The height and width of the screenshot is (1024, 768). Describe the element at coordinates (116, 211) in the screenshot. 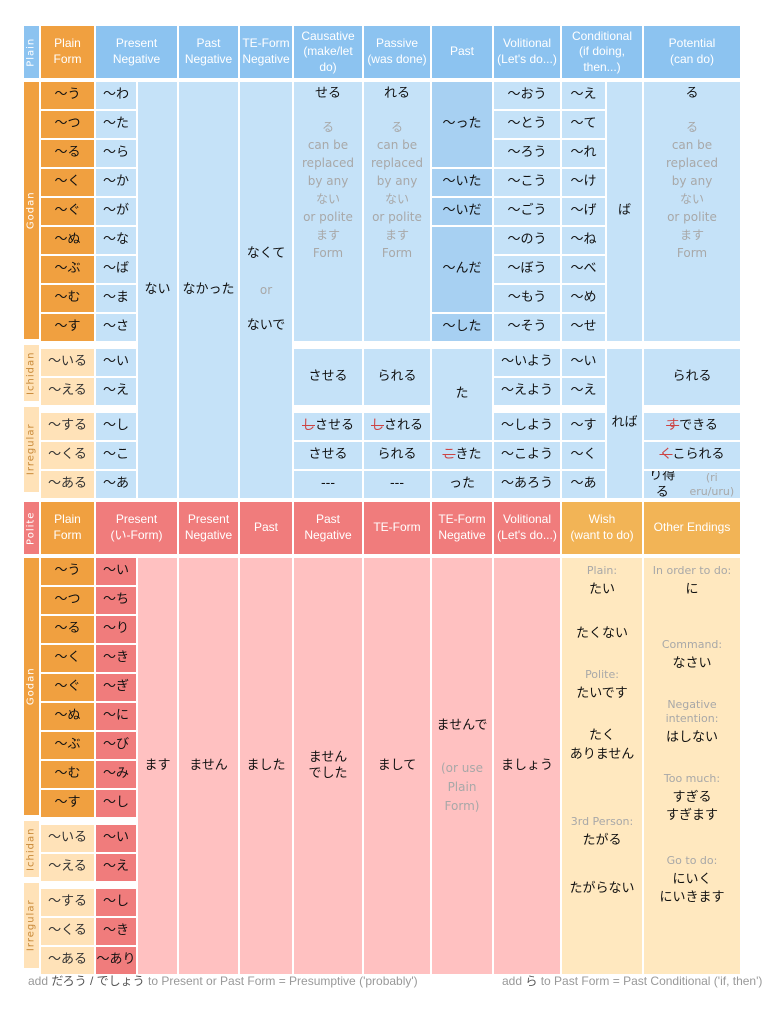

I see `plain-stem-cell: ～が` at that location.